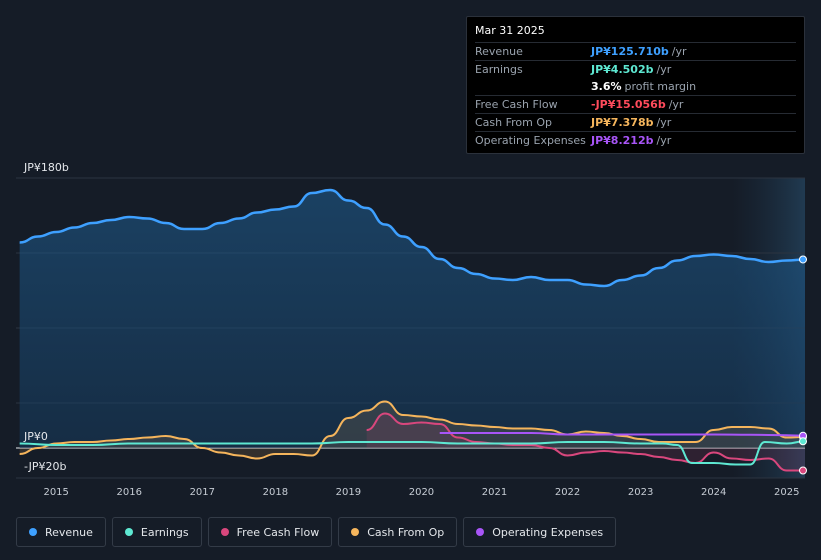 The width and height of the screenshot is (821, 560). Describe the element at coordinates (129, 492) in the screenshot. I see `x-tick-label: 2016` at that location.